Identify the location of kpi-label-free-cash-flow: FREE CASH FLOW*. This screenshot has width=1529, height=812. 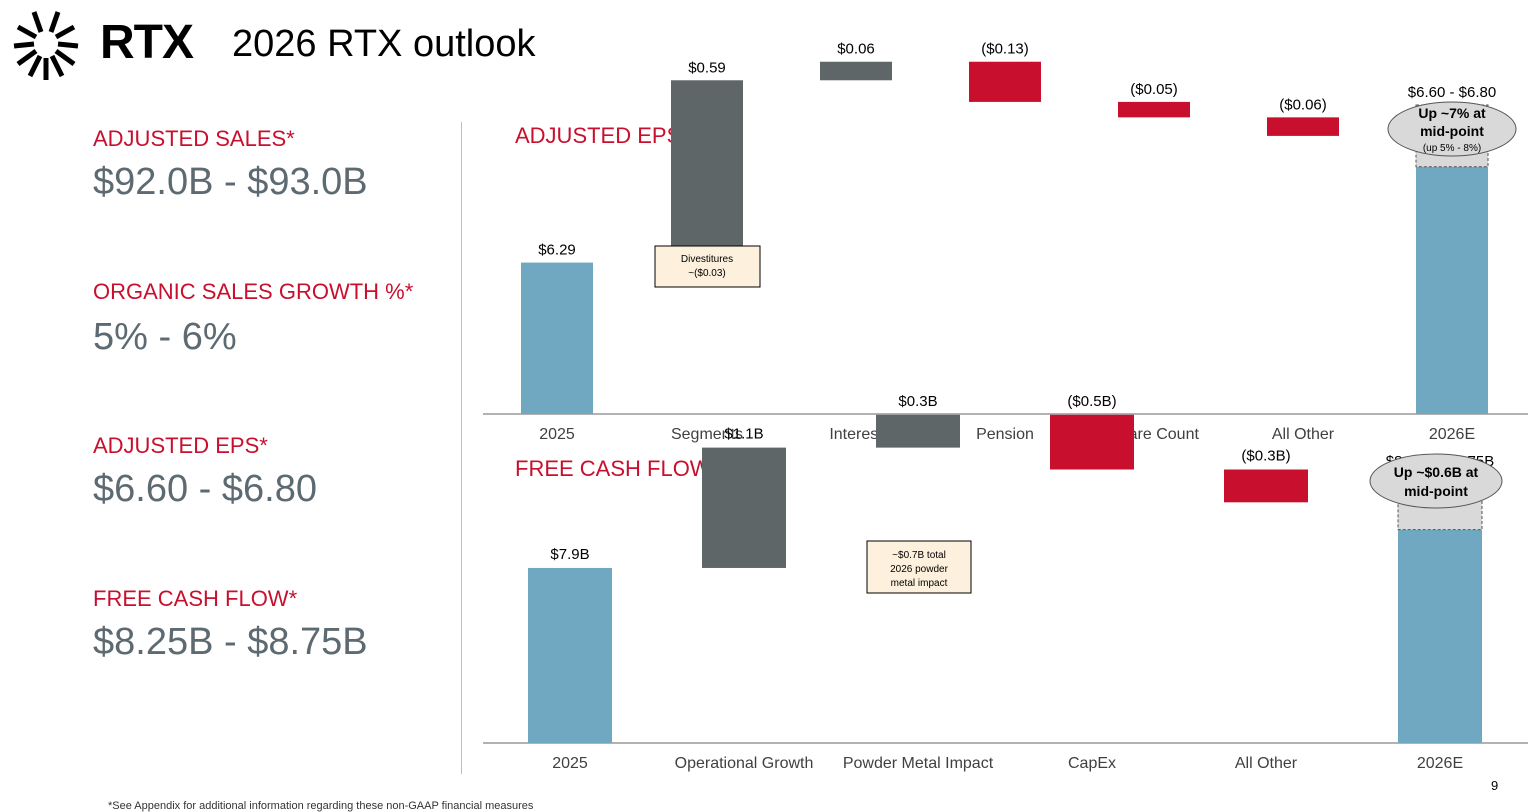
(195, 598).